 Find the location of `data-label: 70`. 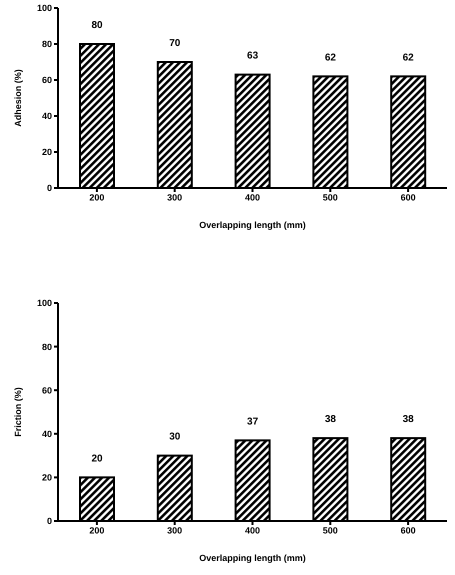

data-label: 70 is located at coordinates (175, 43).